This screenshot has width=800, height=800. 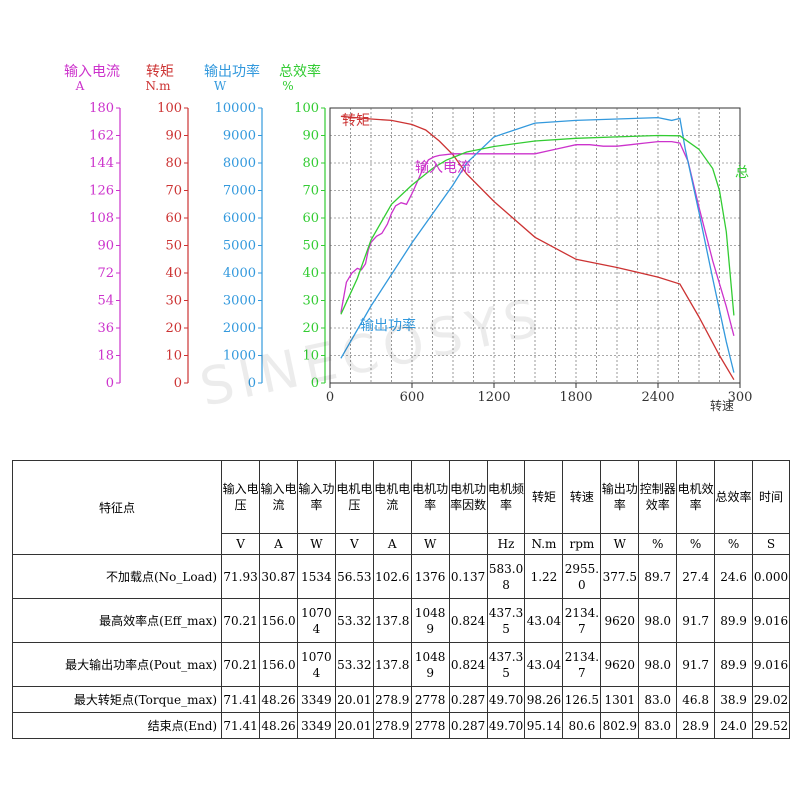 I want to click on value-cell: 9.016, so click(x=771, y=620).